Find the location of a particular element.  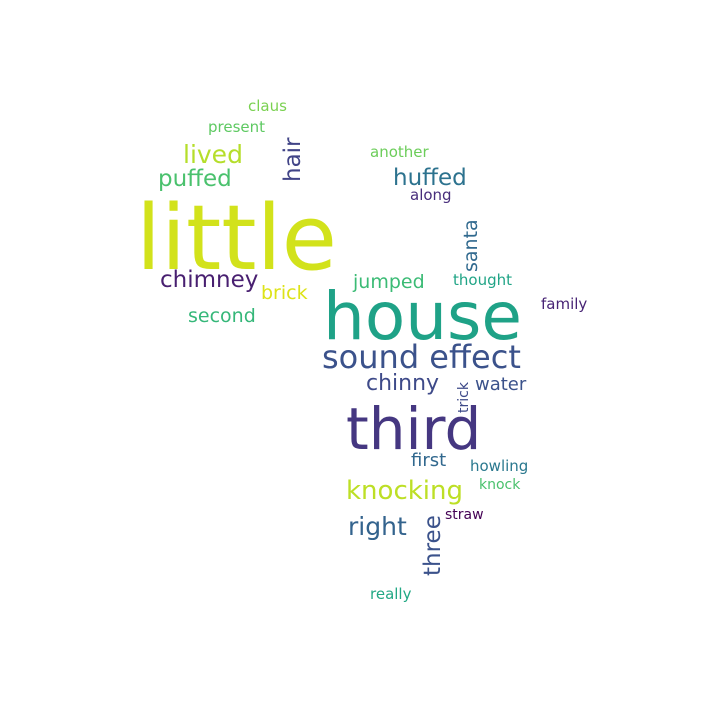

word-second: second is located at coordinates (222, 316).